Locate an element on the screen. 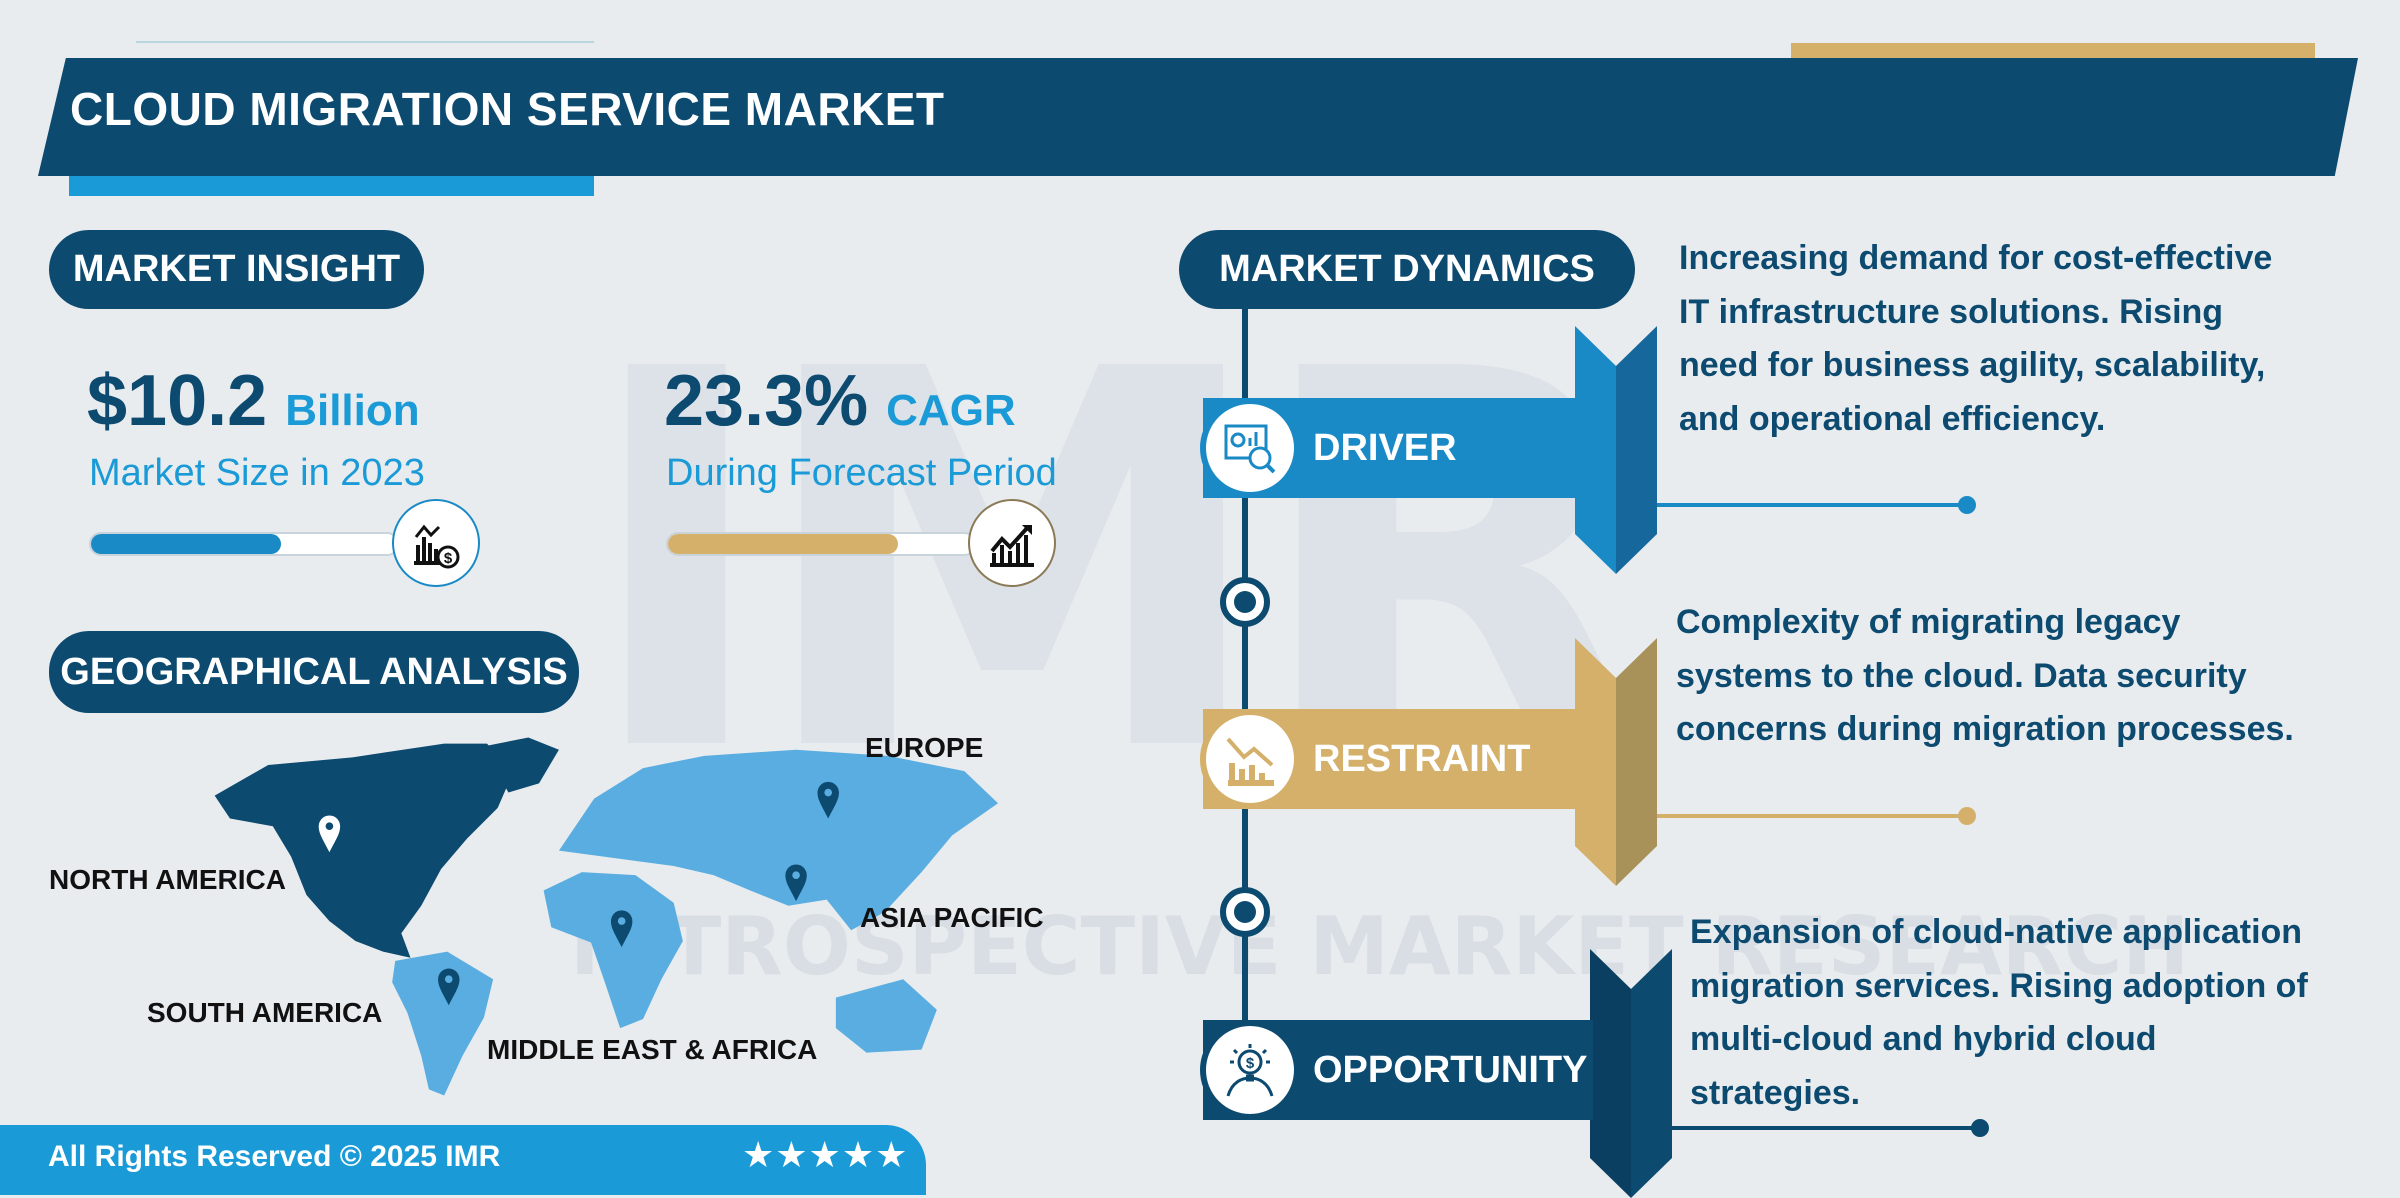 The width and height of the screenshot is (2400, 1198). label-north-america: NORTH AMERICA is located at coordinates (167, 879).